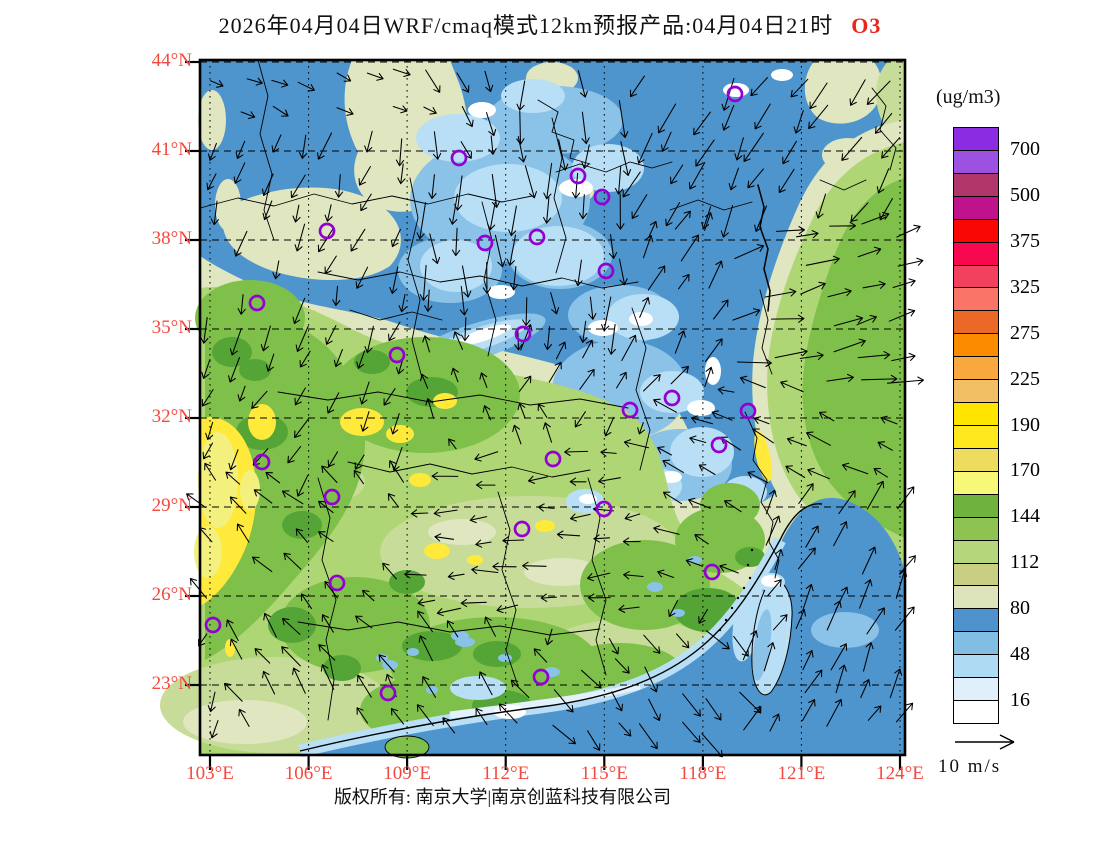 This screenshot has height=850, width=1100. I want to click on wind-scale-label: 10 m/s, so click(970, 766).